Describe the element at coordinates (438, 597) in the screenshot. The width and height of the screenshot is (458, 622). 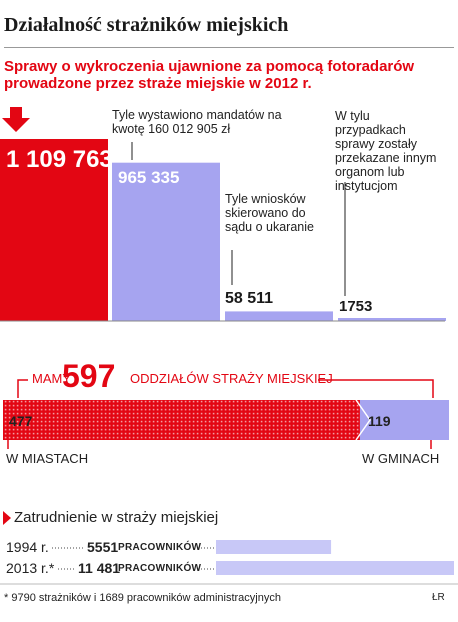
I see `credit: ŁR` at that location.